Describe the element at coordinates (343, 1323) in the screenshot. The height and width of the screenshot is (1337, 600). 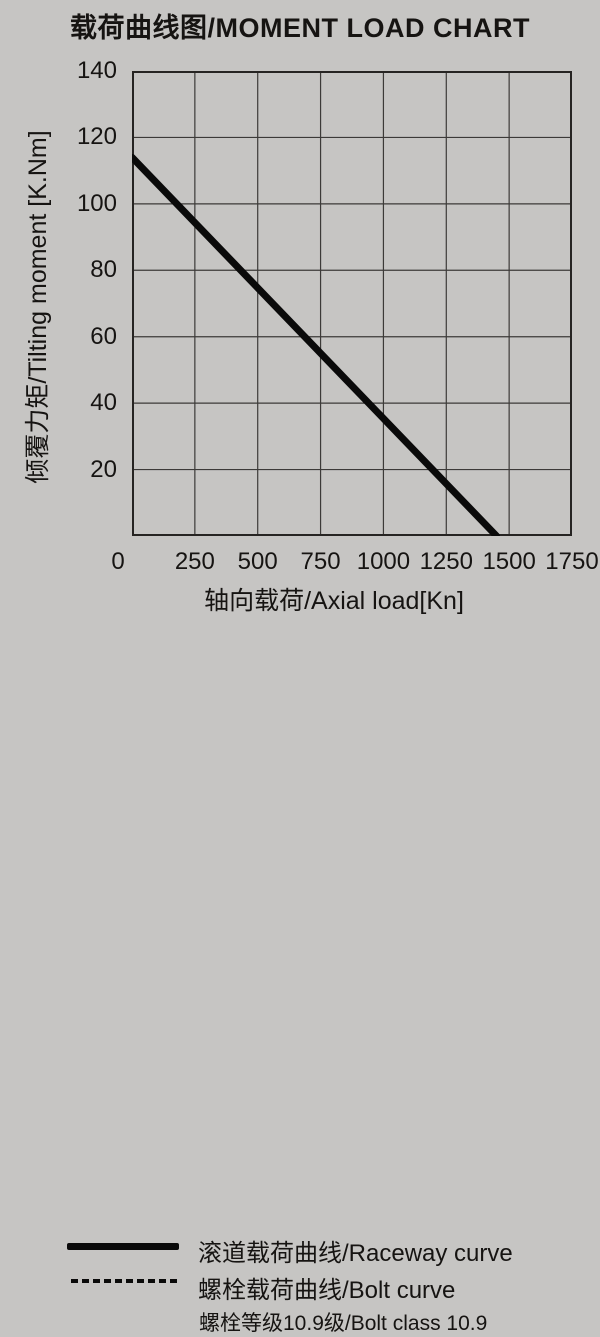
I see `bolt-class-note: 螺栓等级10.9级/Bolt class 10.9` at that location.